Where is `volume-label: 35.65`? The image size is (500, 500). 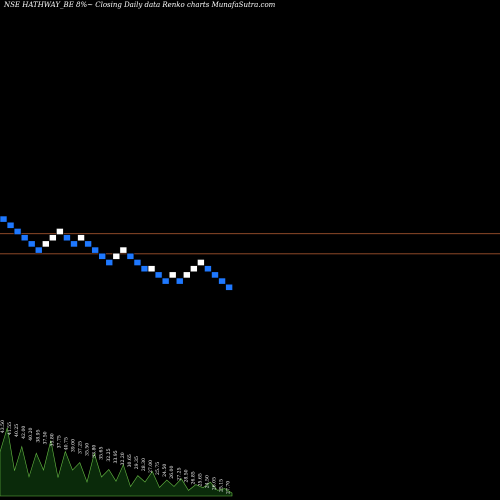 volume-label: 35.65 is located at coordinates (102, 453).